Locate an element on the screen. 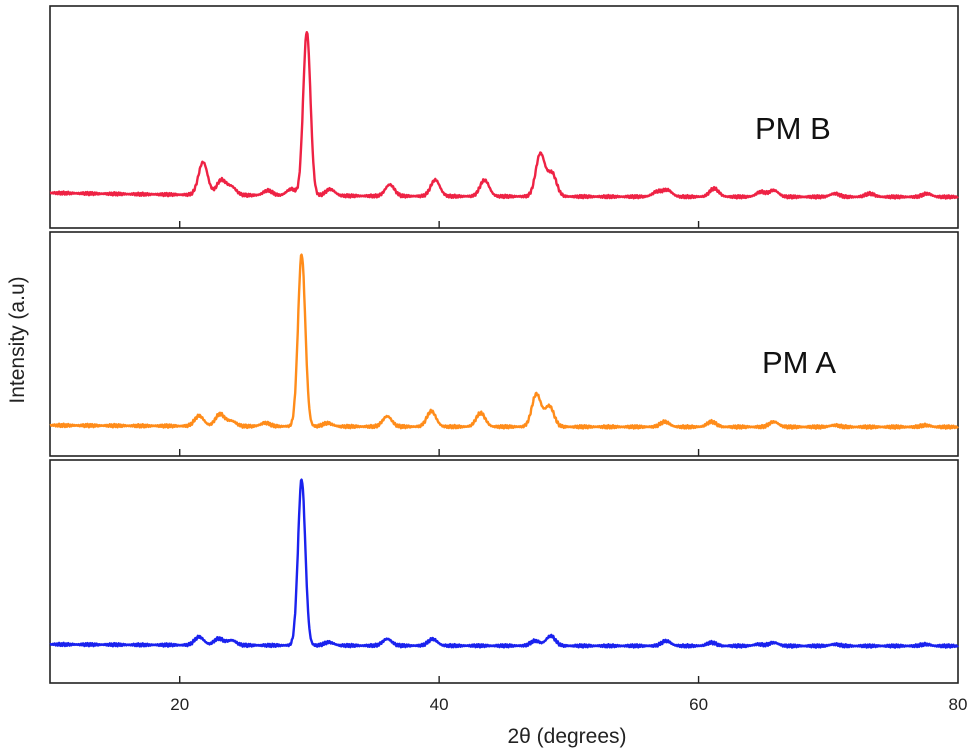  x-axis-ticks: 20 40 60 80 is located at coordinates (568, 704).